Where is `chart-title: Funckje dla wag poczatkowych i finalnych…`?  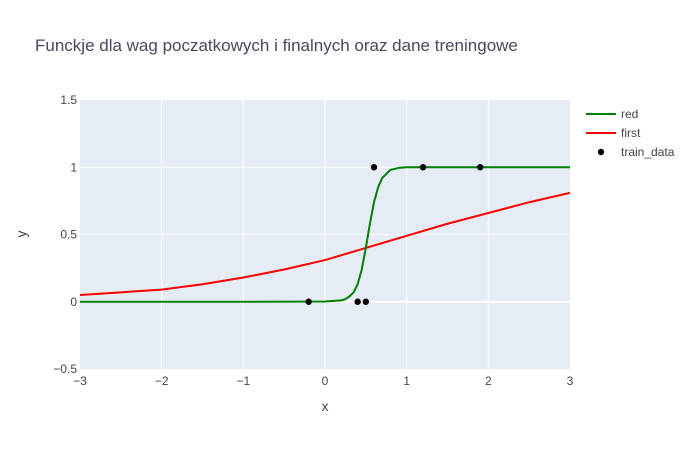 chart-title: Funckje dla wag poczatkowych i finalnych… is located at coordinates (276, 45).